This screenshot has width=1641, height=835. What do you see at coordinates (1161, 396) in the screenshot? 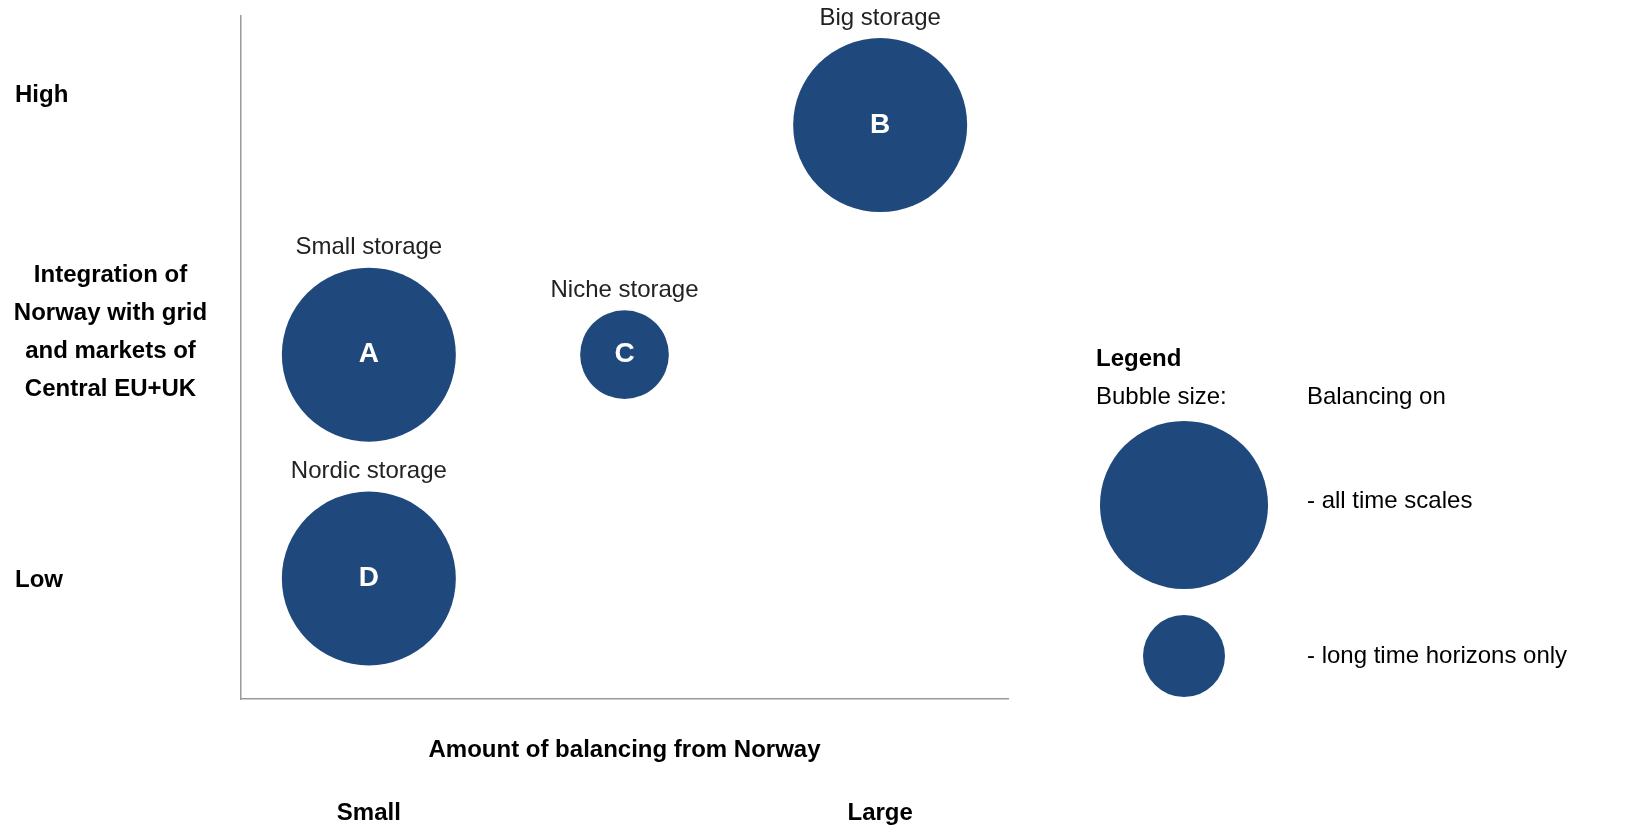
I see `text: Bubble size:` at bounding box center [1161, 396].